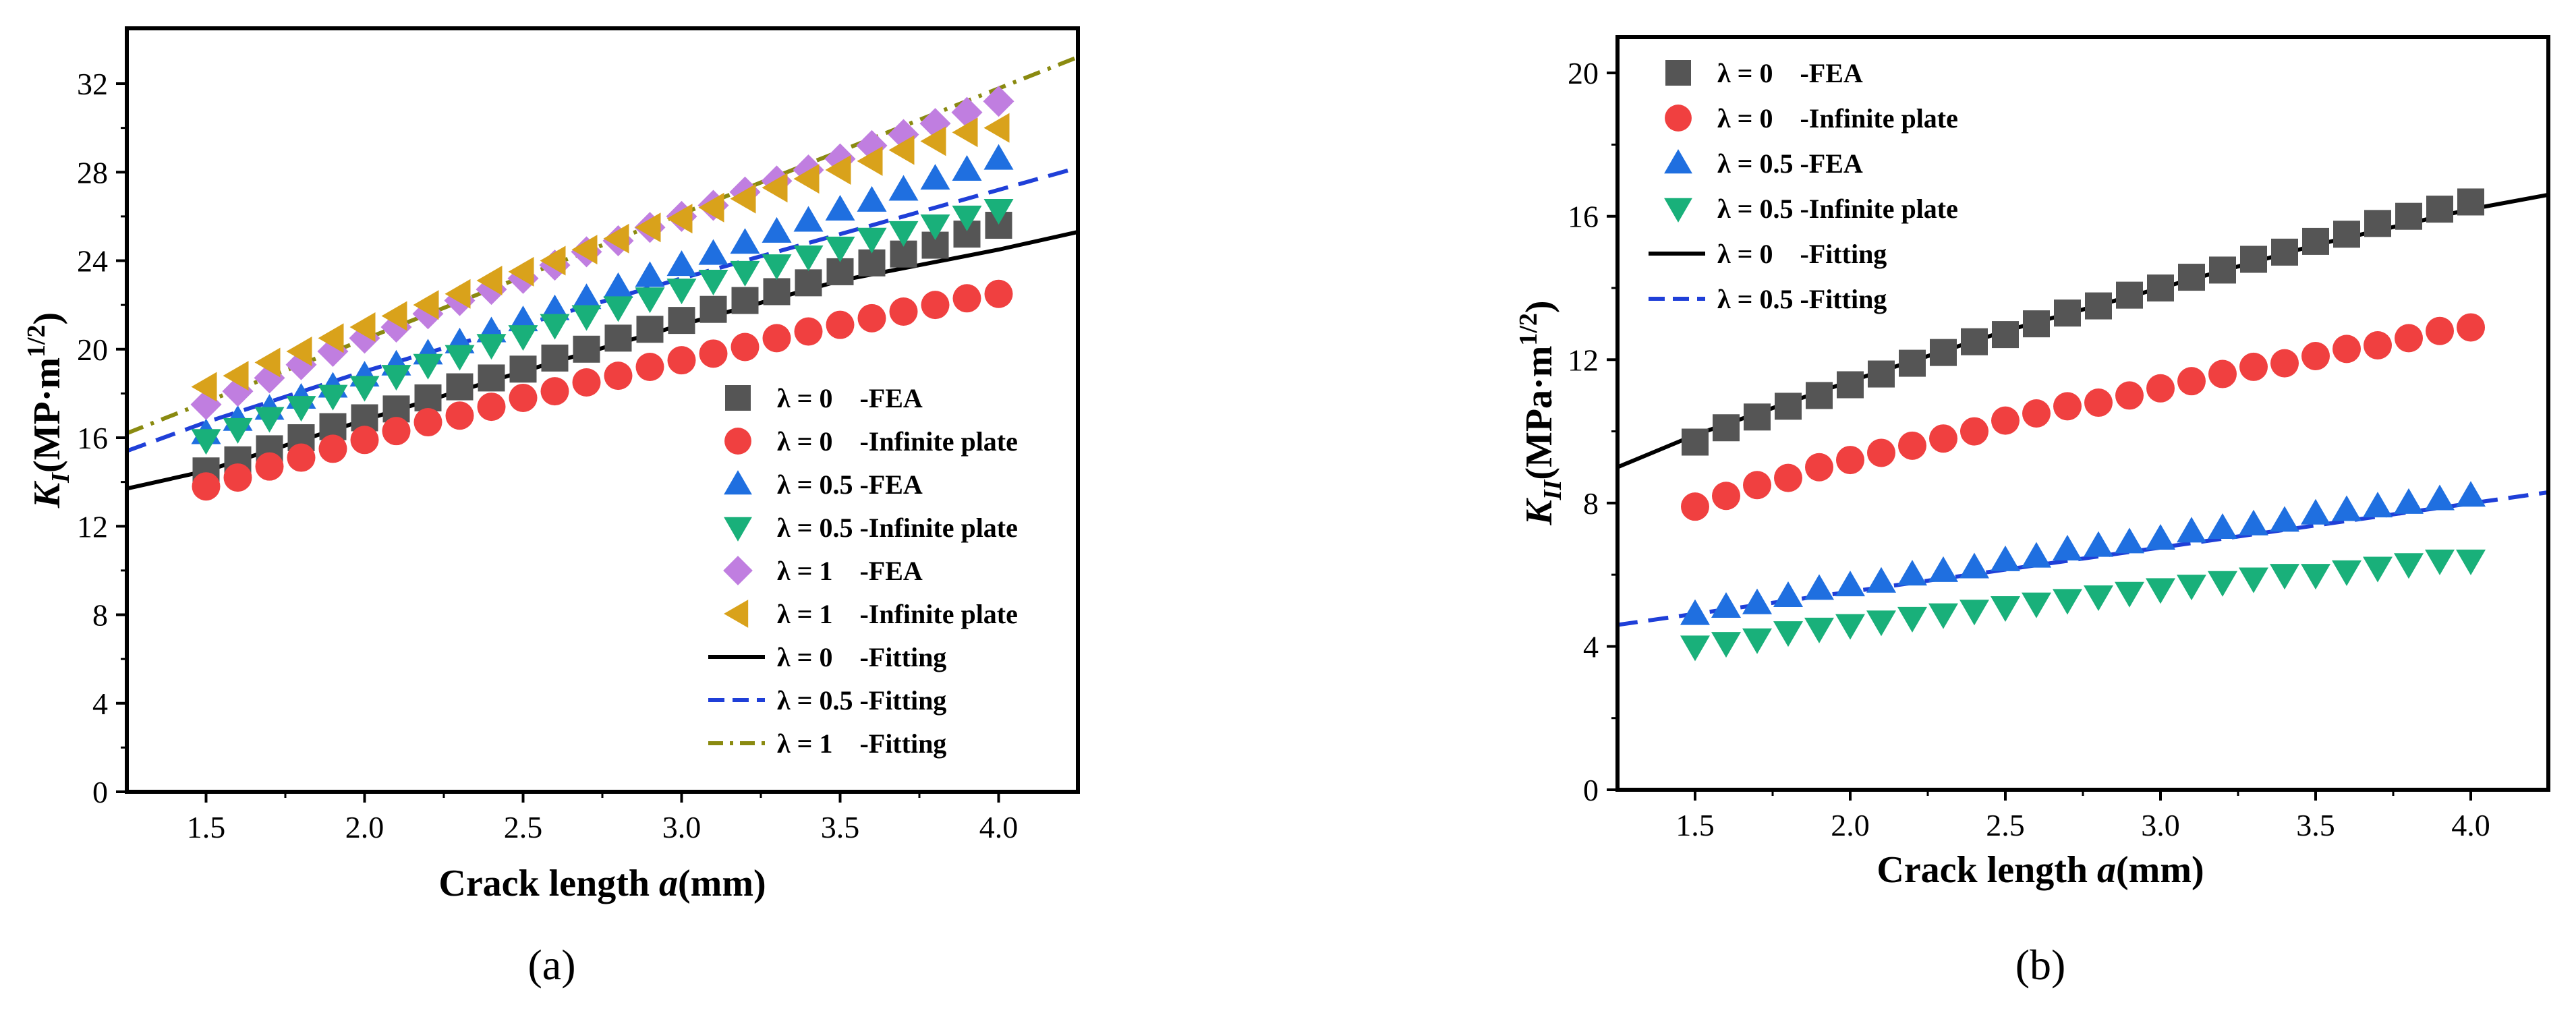 The width and height of the screenshot is (2576, 1013). Describe the element at coordinates (36, 340) in the screenshot. I see `y-axis-label-sup: 1/2` at that location.